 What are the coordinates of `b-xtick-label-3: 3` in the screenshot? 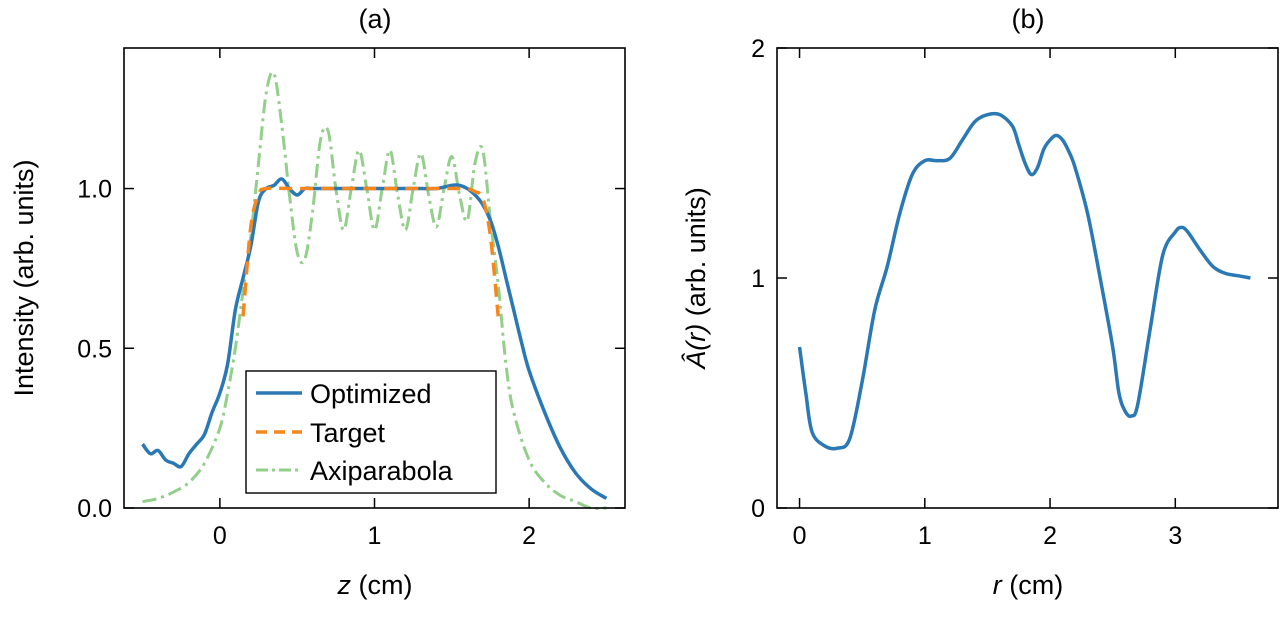 It's located at (1175, 536).